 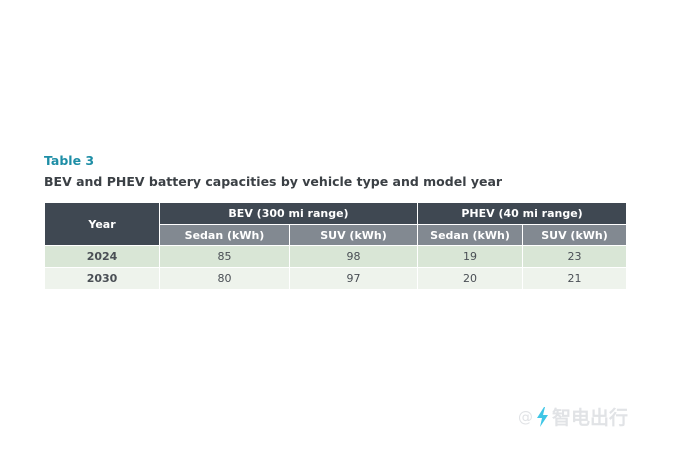 What do you see at coordinates (69, 160) in the screenshot?
I see `table-label: Table 3` at bounding box center [69, 160].